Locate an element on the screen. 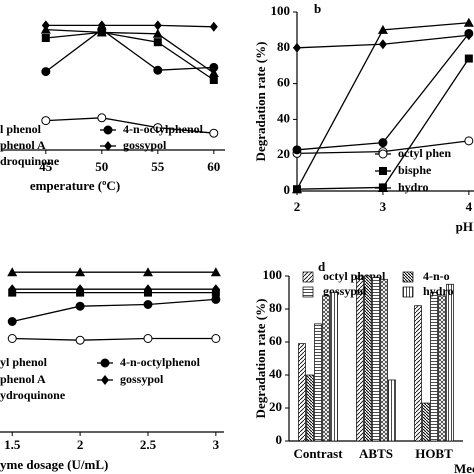  x-axis-label: emperature (ºC) is located at coordinates (75, 185).